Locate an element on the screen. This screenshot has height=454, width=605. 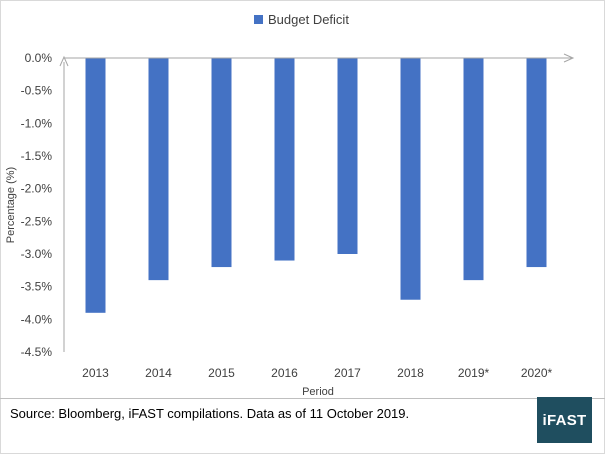
y-tick-label: -3.5% is located at coordinates (37, 287).